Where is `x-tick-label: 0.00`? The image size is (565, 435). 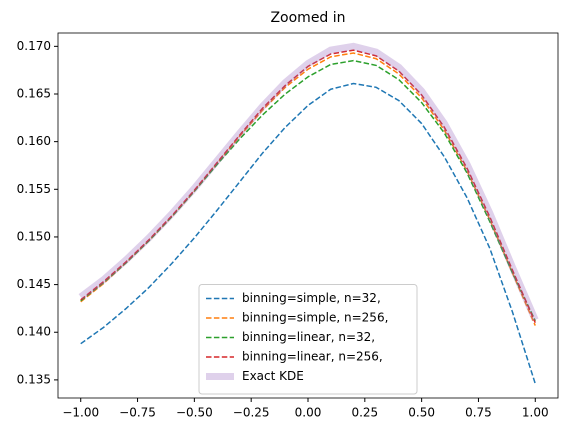
x-tick-label: 0.00 is located at coordinates (308, 413).